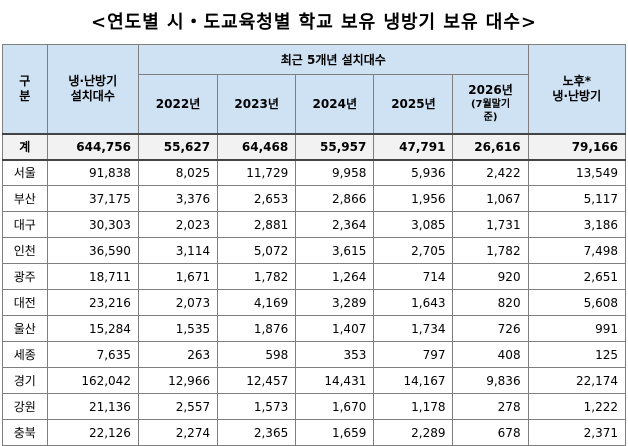  What do you see at coordinates (257, 198) in the screenshot?
I see `cell-y2023: 2,653` at bounding box center [257, 198].